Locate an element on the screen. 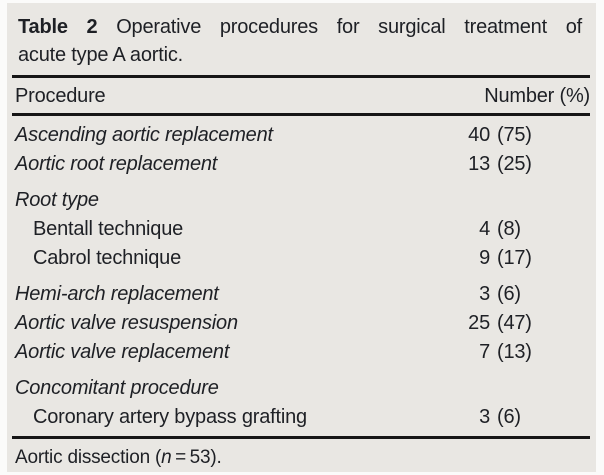 Image resolution: width=604 pixels, height=475 pixels. table-row: Aortic root replacement 13 (25) is located at coordinates (301, 164).